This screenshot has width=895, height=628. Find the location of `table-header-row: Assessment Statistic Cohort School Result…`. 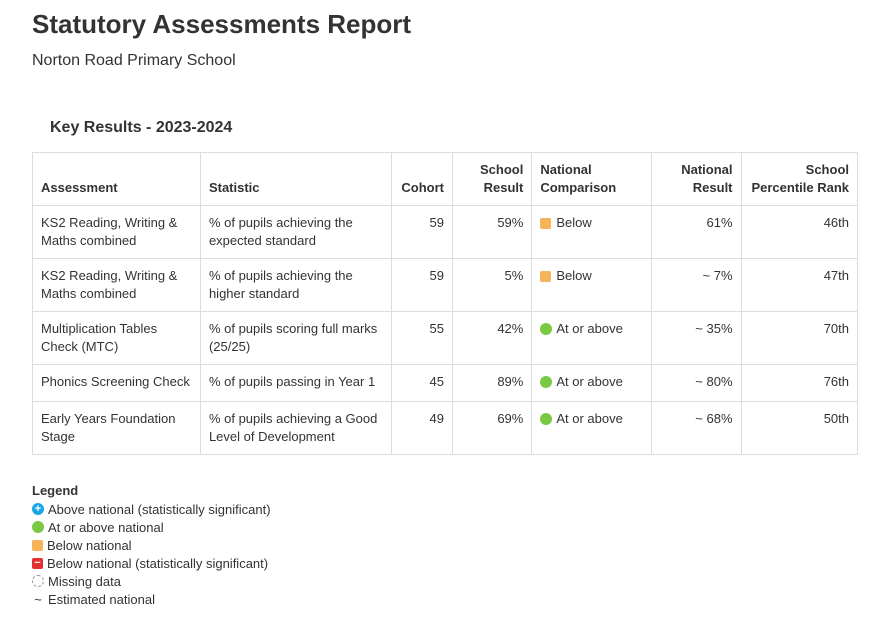

table-header-row: Assessment Statistic Cohort School Result… is located at coordinates (445, 179).